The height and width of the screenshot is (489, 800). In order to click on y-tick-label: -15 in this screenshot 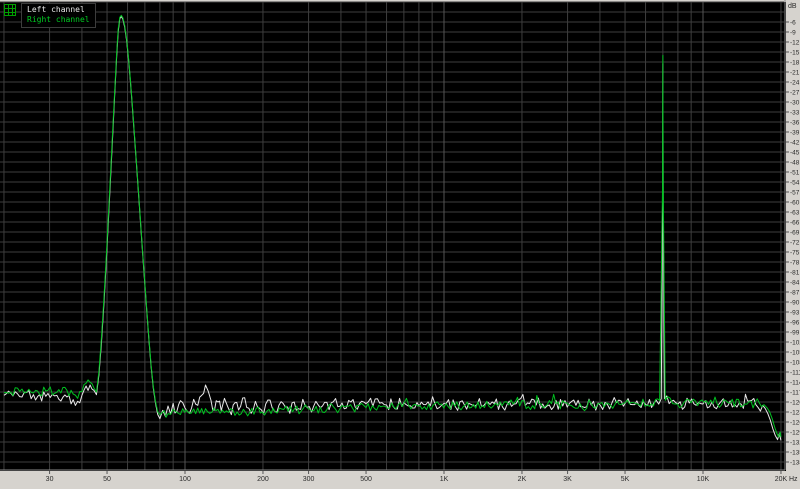, I will do `click(795, 53)`.